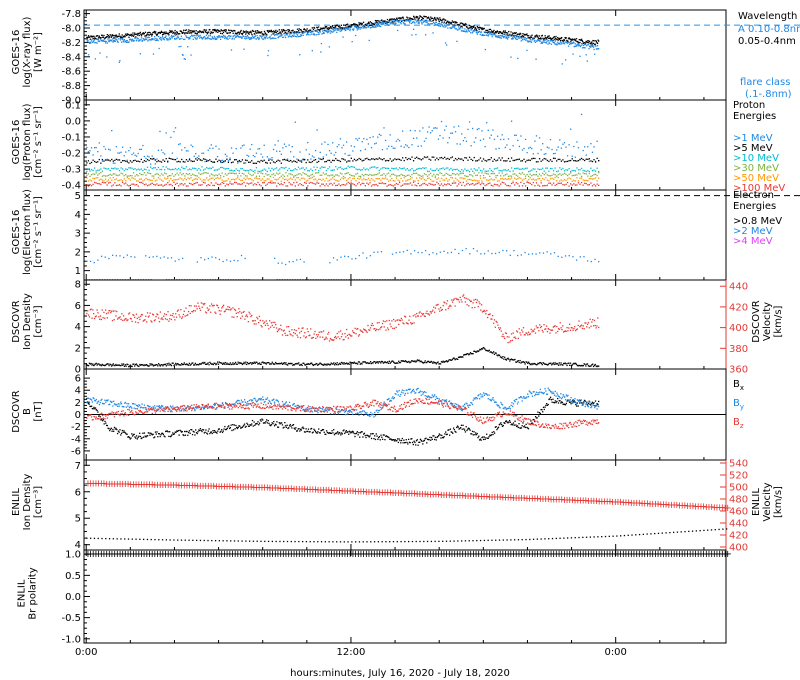  What do you see at coordinates (78, 271) in the screenshot?
I see `y-tick-label: 1` at bounding box center [78, 271].